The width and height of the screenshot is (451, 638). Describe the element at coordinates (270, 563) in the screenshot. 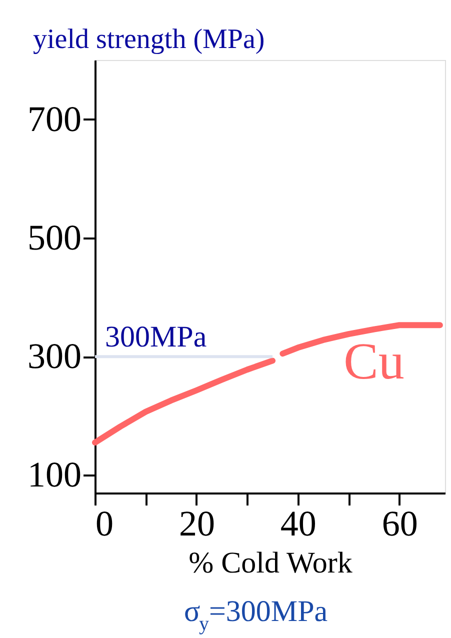

I see `x-axis-title: % Cold Work` at that location.